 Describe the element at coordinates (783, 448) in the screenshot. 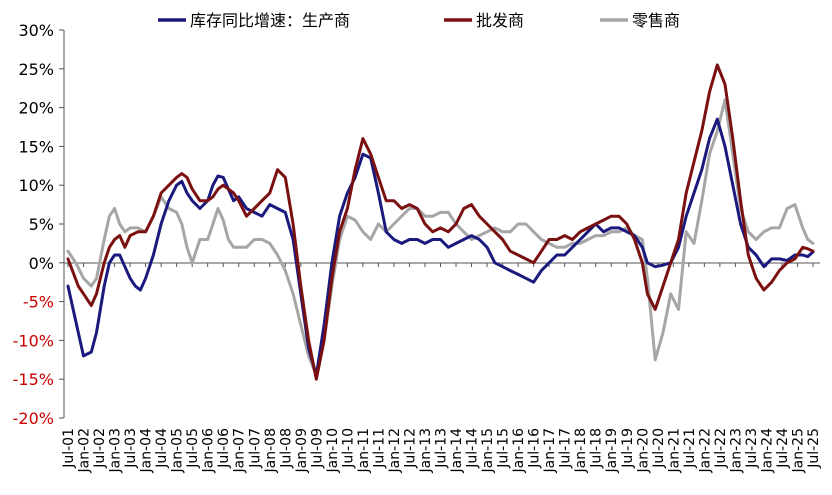

I see `x-tick-label: Jul-24` at that location.